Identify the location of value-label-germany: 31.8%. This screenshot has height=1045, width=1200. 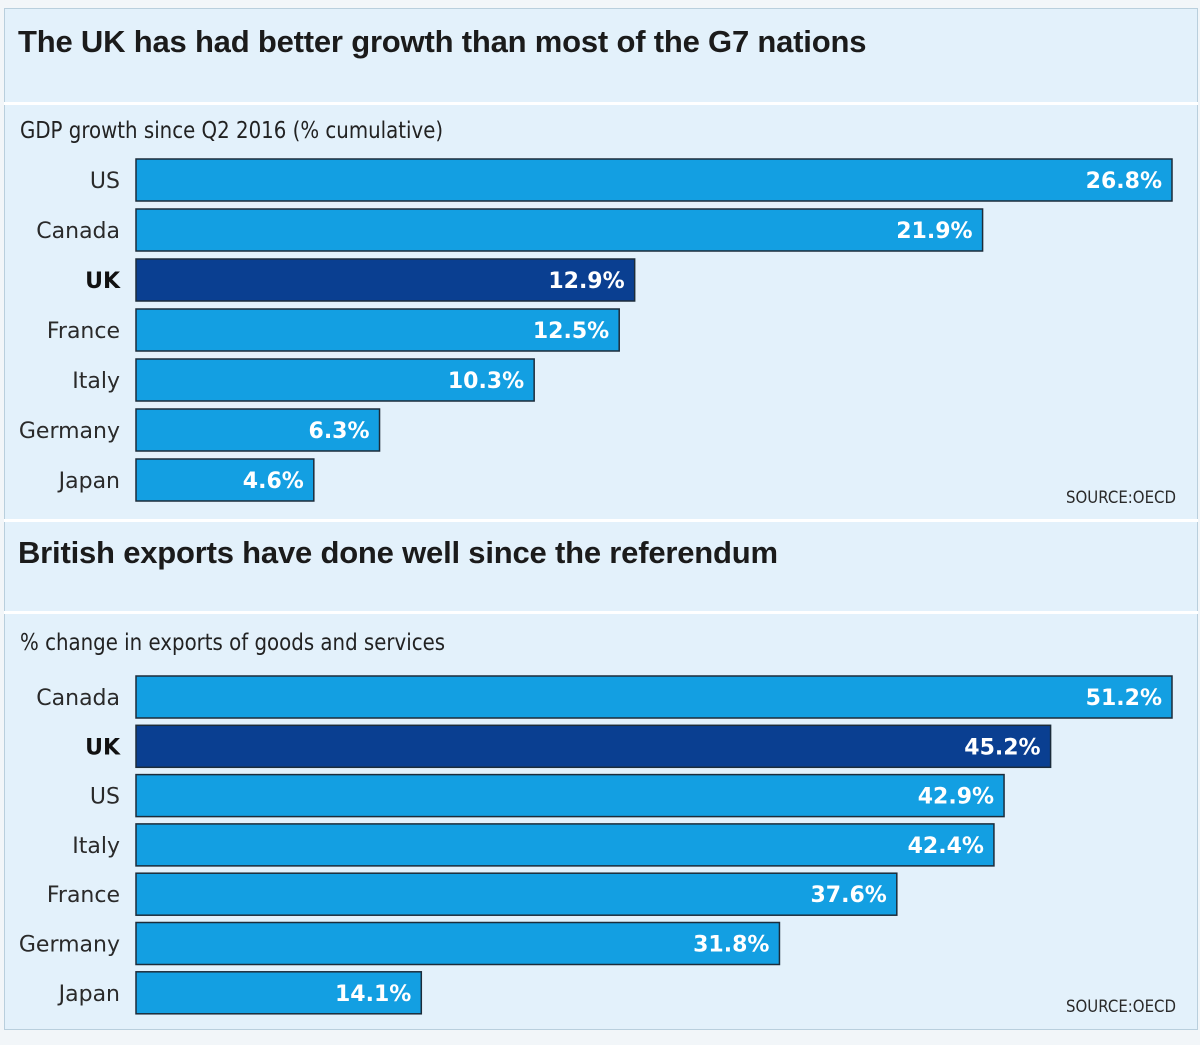
(731, 945).